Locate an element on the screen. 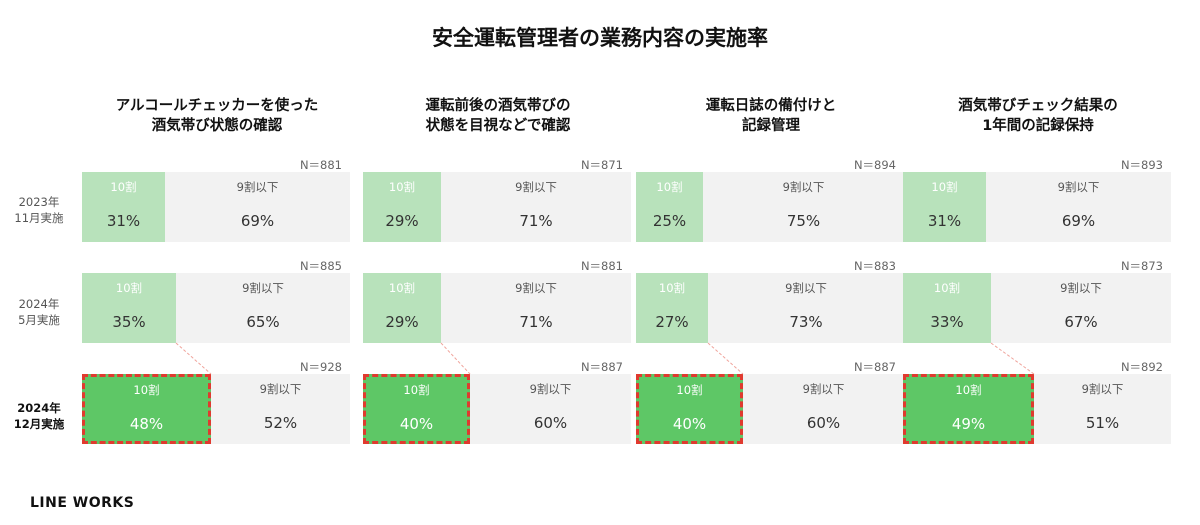 The image size is (1200, 525). stacked-bar-panel: N＝883 10割 27% 9割以下 73% is located at coordinates (770, 300).